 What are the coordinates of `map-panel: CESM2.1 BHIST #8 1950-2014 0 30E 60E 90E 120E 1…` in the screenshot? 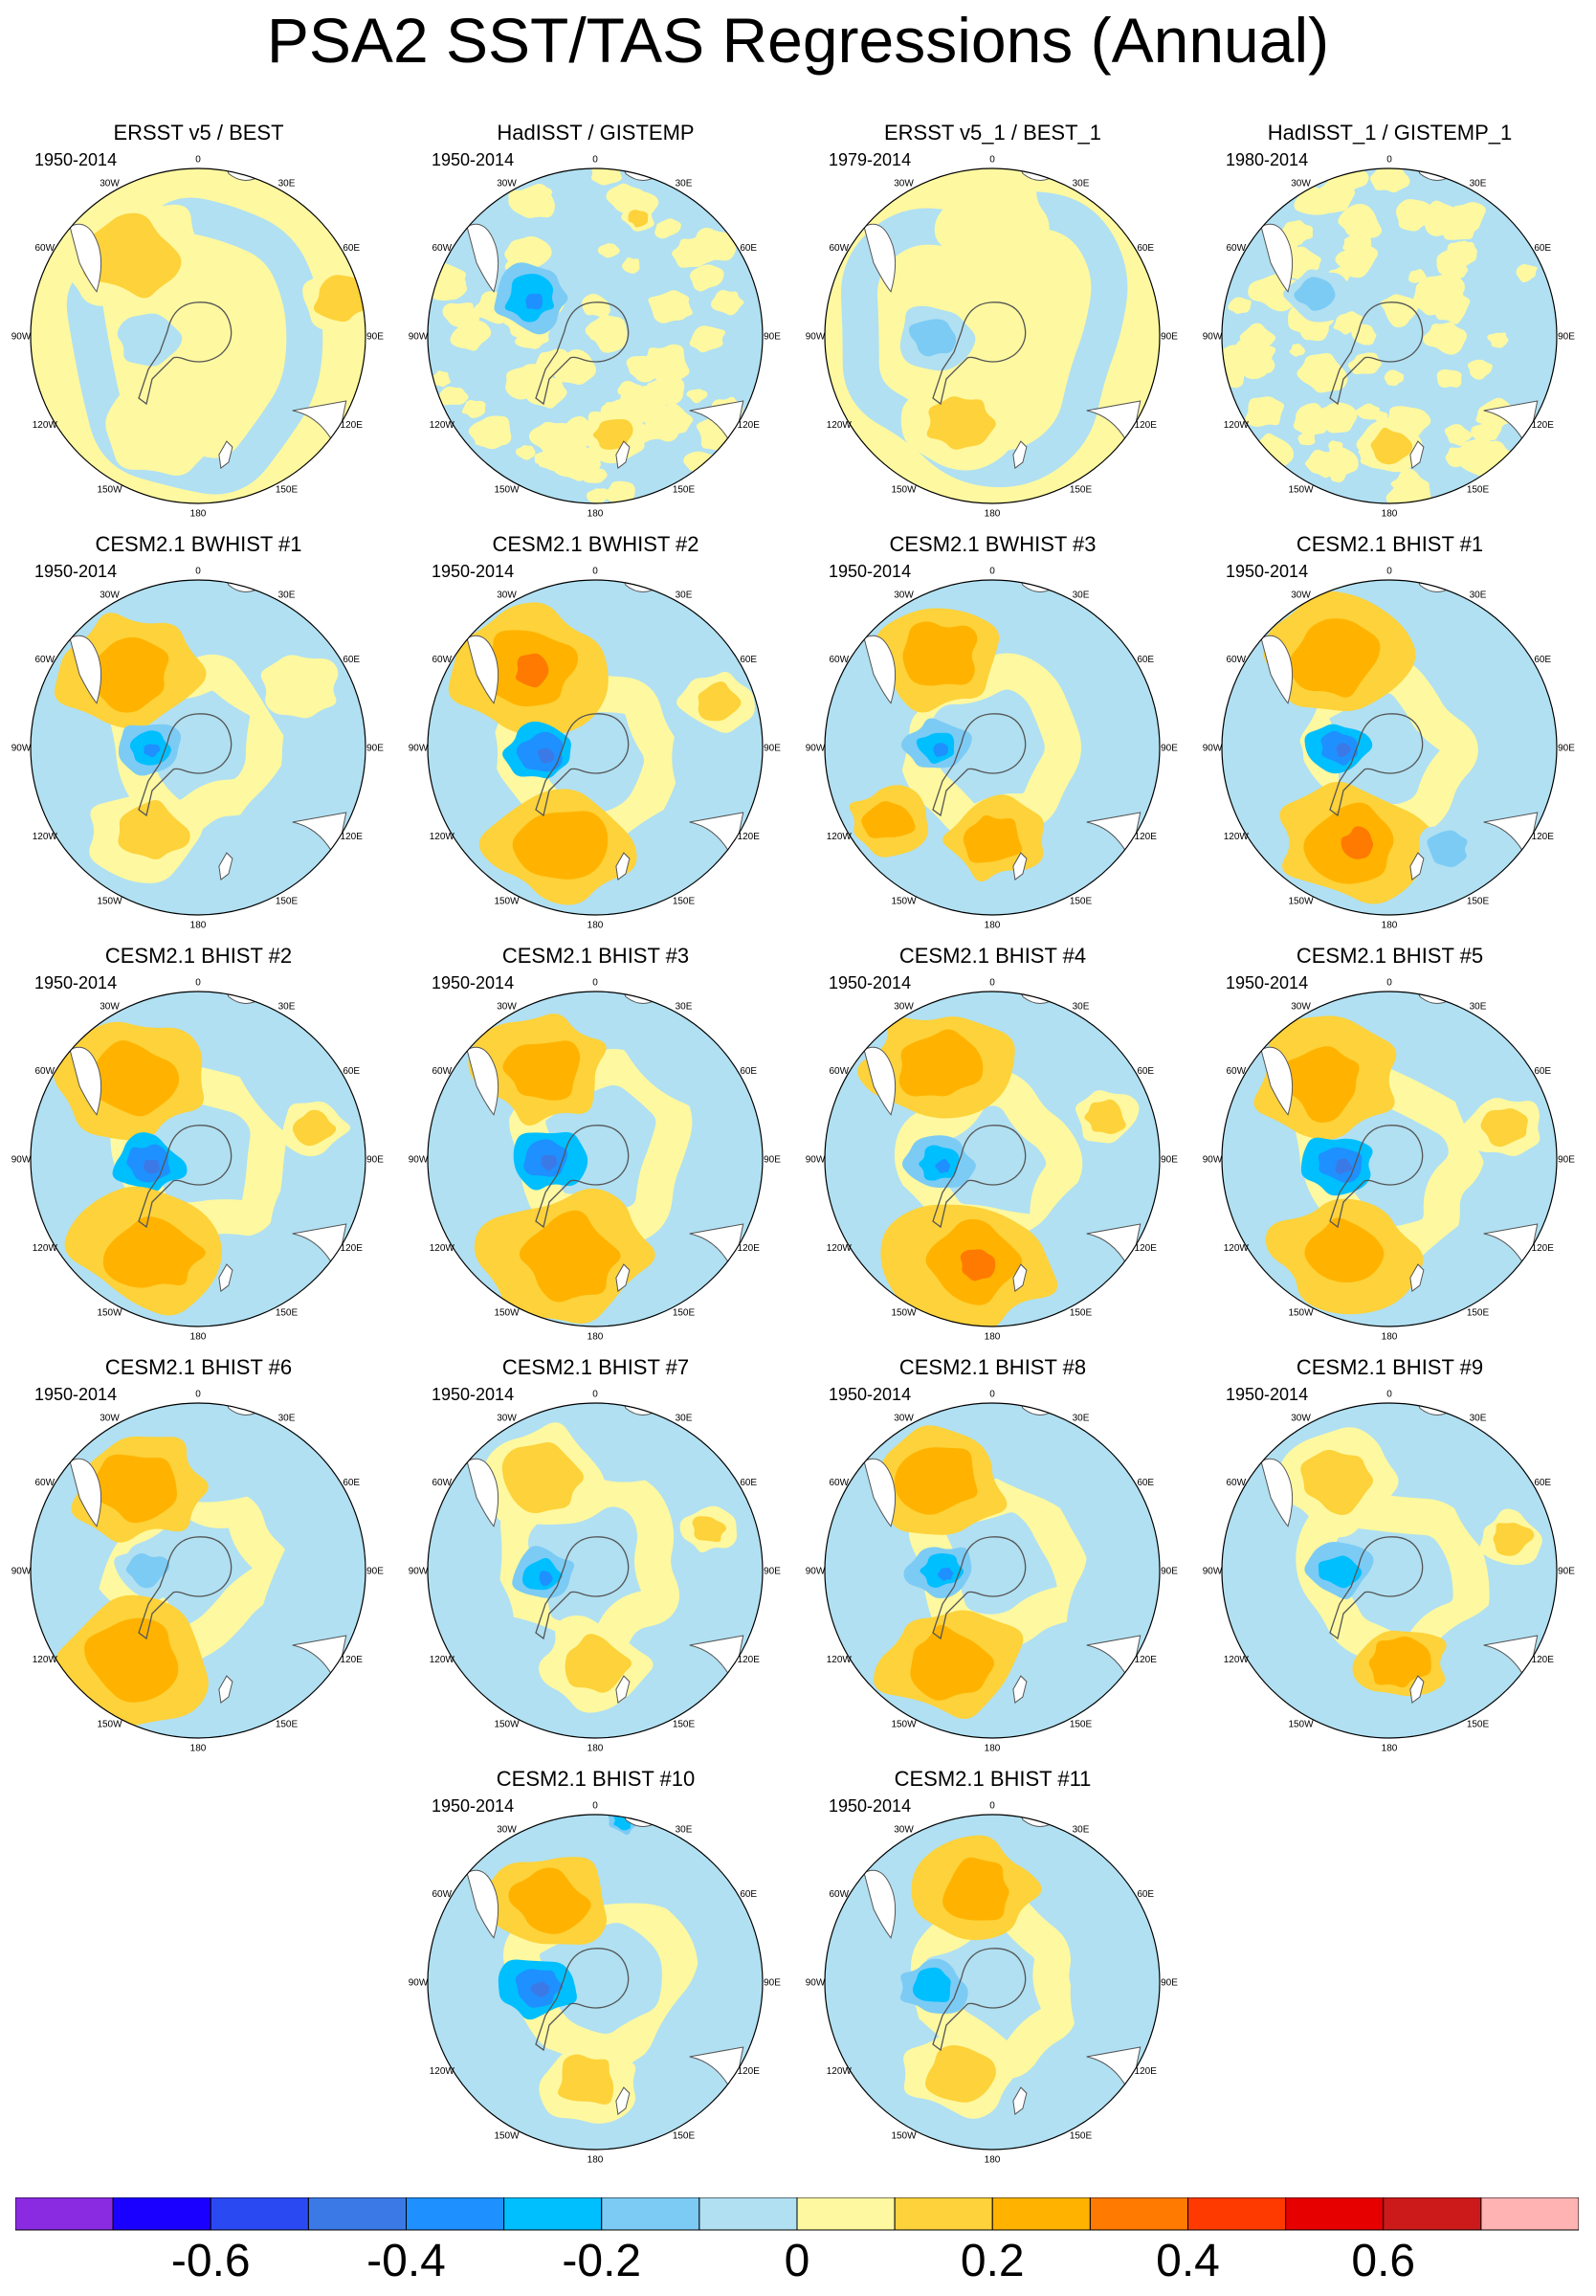 It's located at (993, 1556).